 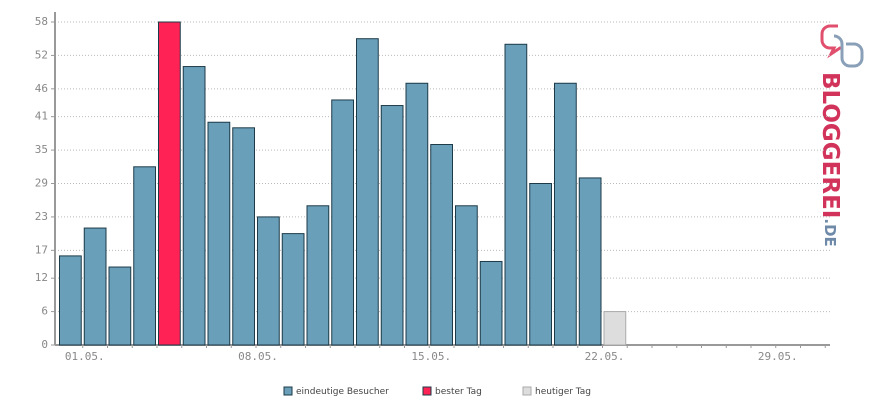 I want to click on y-tick-label: 23, so click(x=41, y=216).